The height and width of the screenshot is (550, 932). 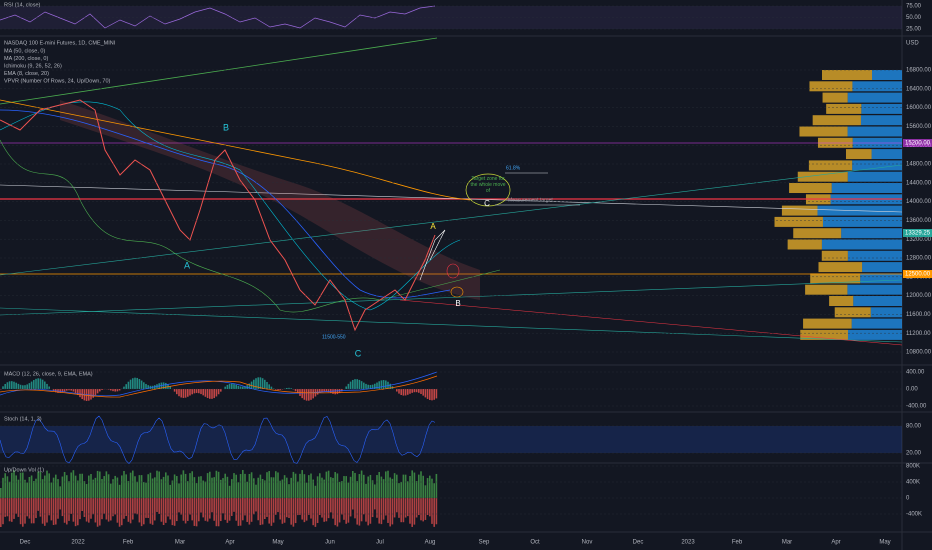 I want to click on x-tick-label: Aug, so click(x=430, y=543).